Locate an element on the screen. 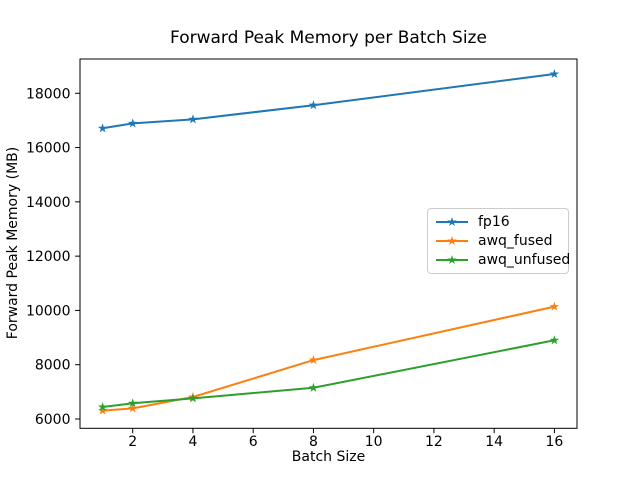 The height and width of the screenshot is (480, 640). x-tick-label: 6 is located at coordinates (253, 442).